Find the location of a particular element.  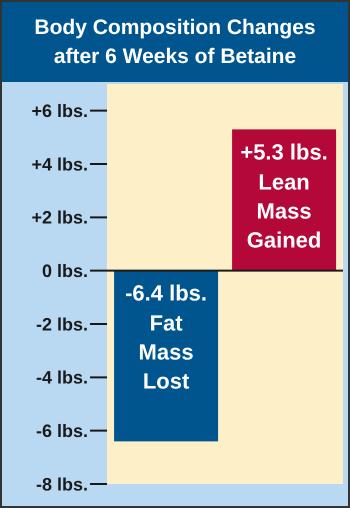

y-tick-label: +6 lbs. is located at coordinates (59, 111).